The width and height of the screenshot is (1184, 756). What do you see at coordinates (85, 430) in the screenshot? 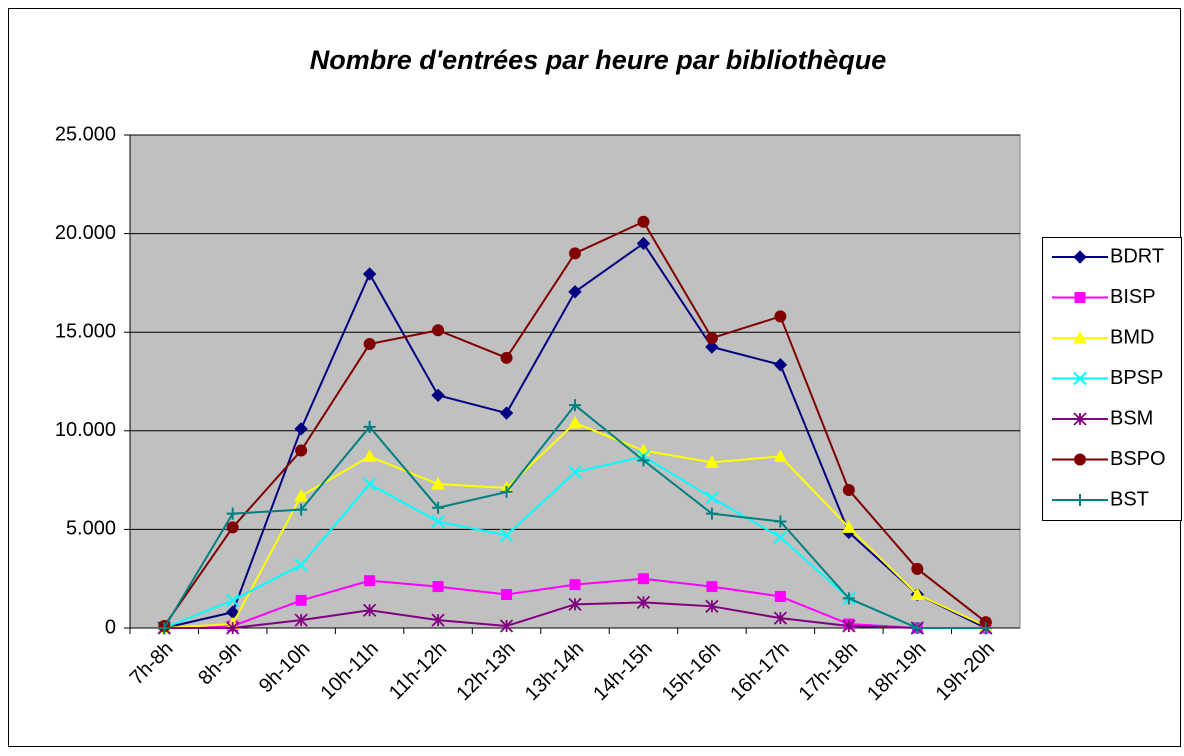
I see `y-tick-label: 10.000` at bounding box center [85, 430].